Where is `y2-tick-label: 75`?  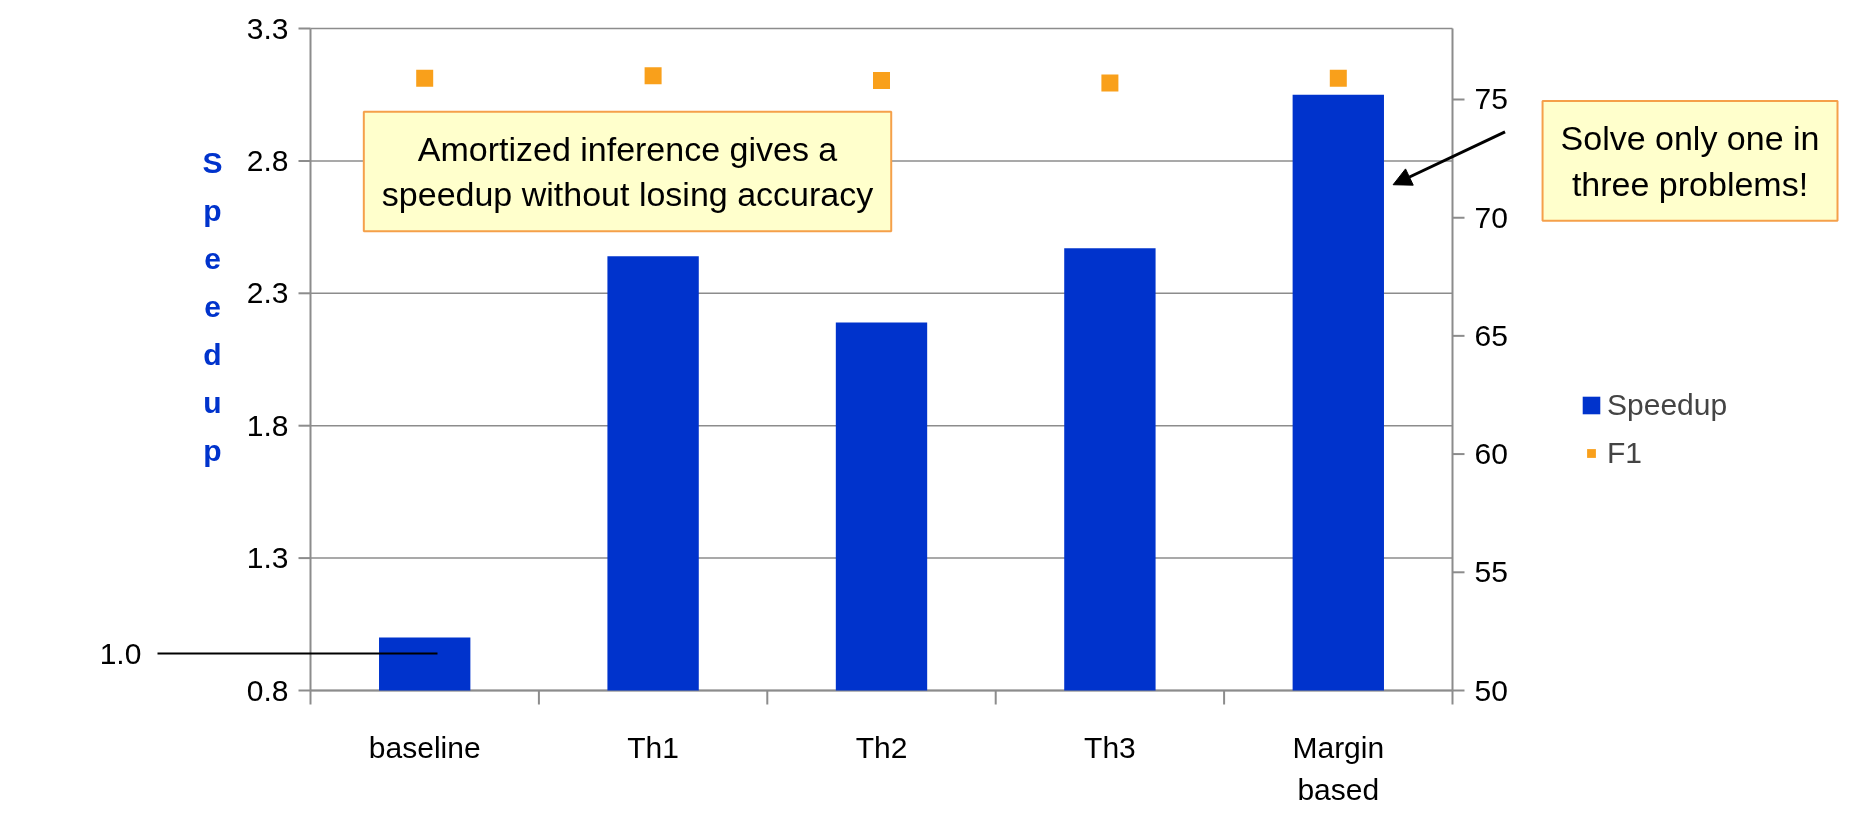 y2-tick-label: 75 is located at coordinates (1491, 99).